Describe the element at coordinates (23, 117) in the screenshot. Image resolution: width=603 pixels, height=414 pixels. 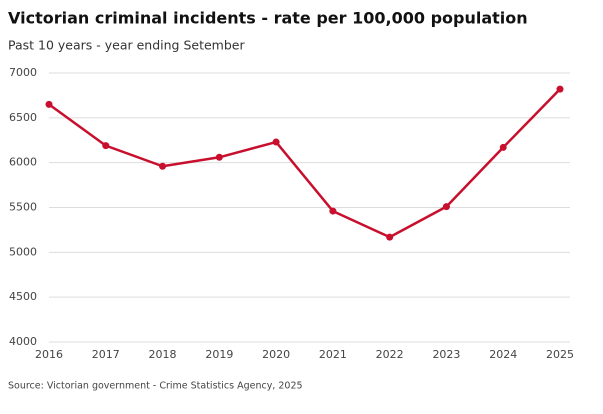
I see `y-tick-label: 6500` at that location.